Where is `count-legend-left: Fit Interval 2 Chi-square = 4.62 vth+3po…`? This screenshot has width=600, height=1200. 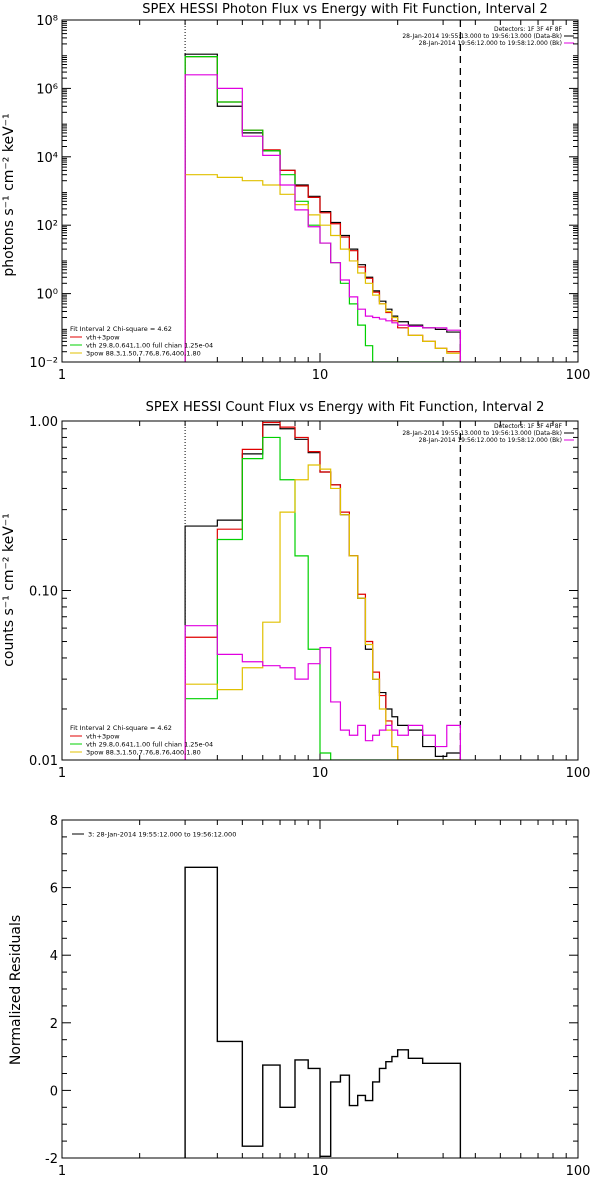 count-legend-left: Fit Interval 2 Chi-square = 4.62 vth+3po… is located at coordinates (141, 740).